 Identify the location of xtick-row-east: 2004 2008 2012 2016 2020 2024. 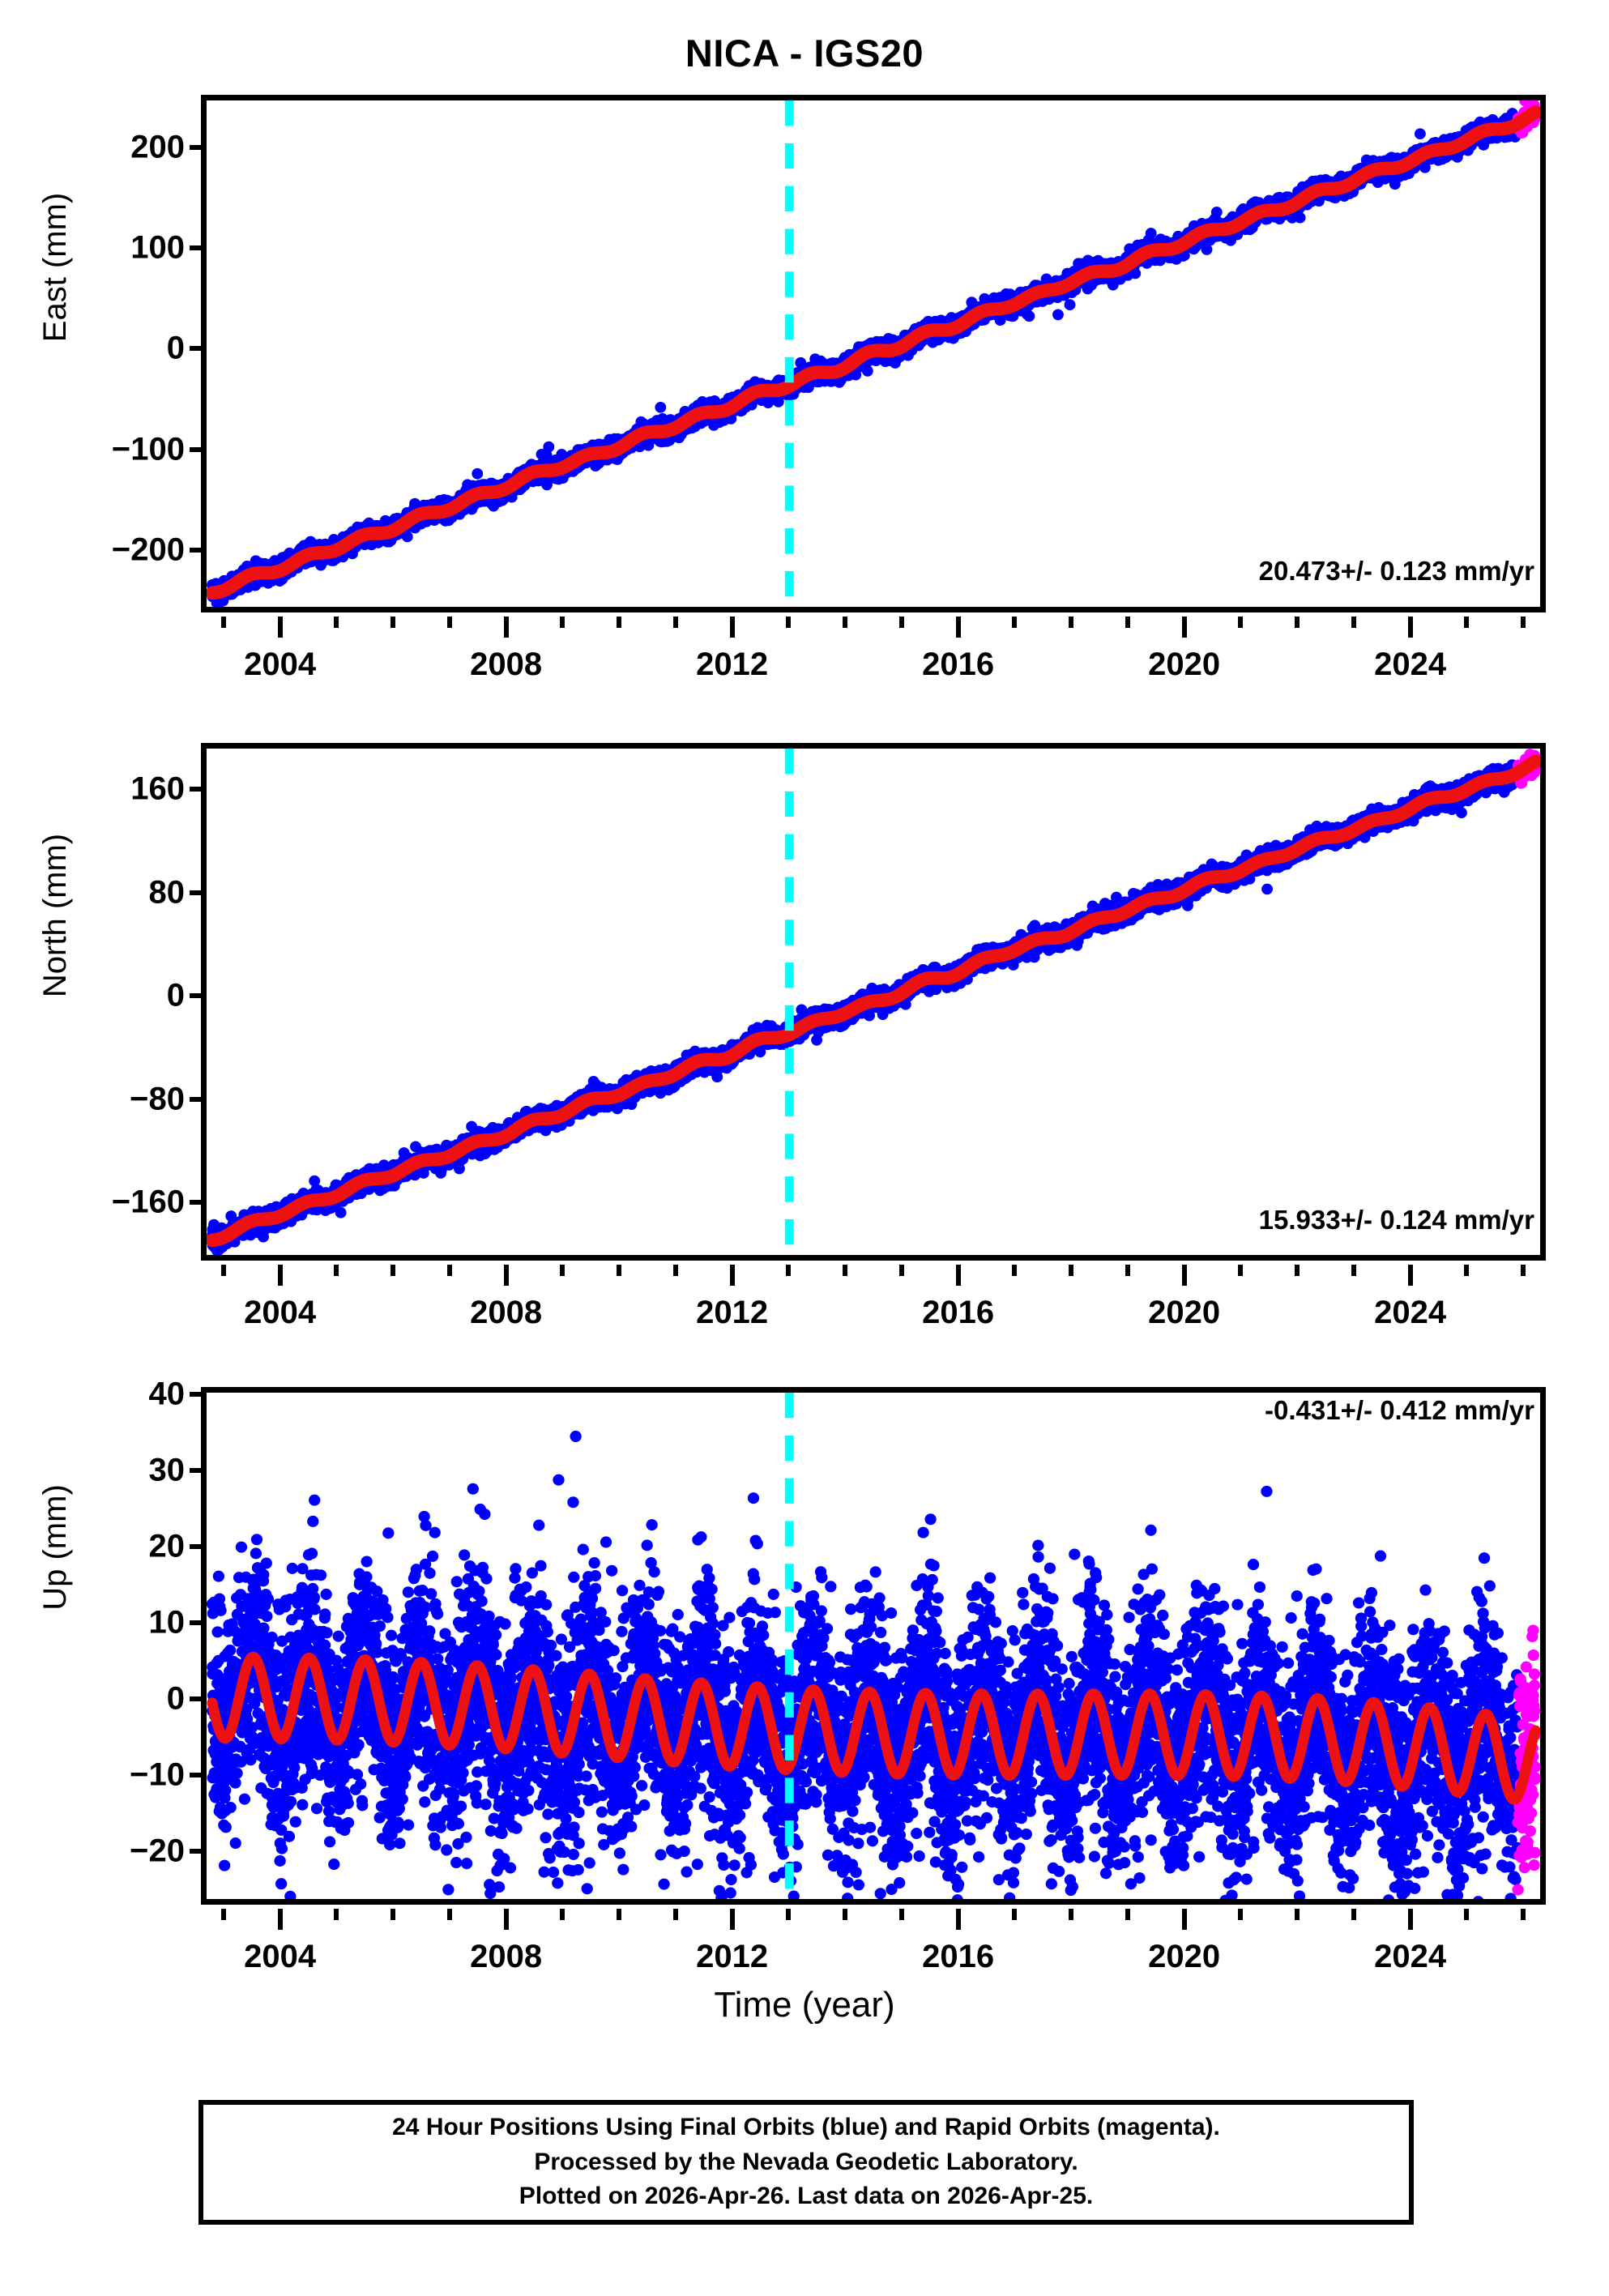
(873, 645).